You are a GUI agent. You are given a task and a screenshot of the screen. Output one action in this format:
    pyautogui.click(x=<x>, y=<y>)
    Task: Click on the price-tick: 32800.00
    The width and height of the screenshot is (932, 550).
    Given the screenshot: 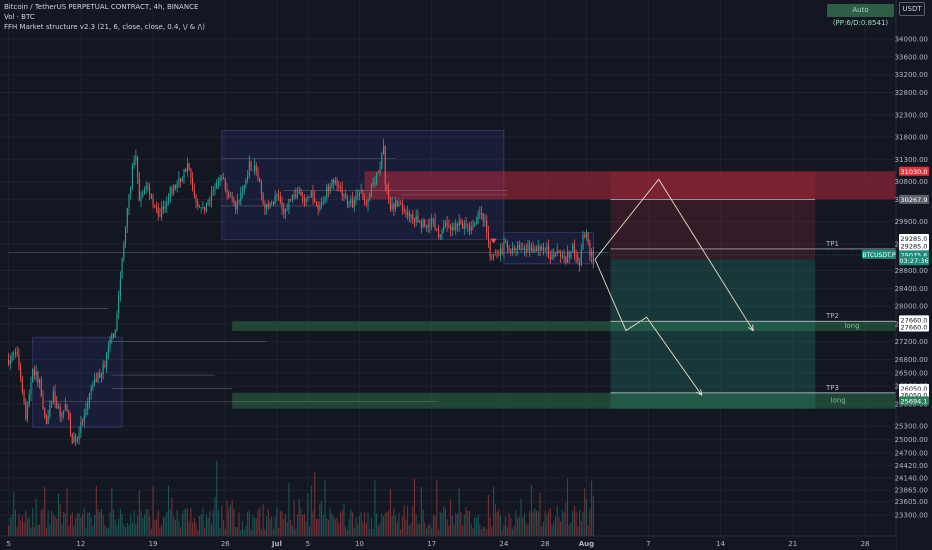 What is the action you would take?
    pyautogui.click(x=911, y=93)
    